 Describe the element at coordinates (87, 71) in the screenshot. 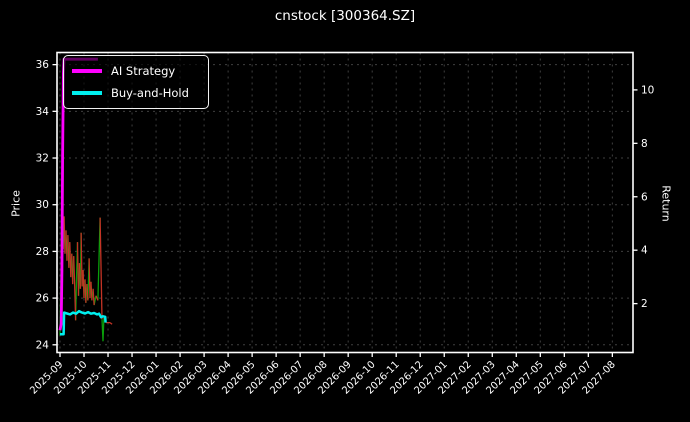

I see `ai-strategy-line-swatch` at that location.